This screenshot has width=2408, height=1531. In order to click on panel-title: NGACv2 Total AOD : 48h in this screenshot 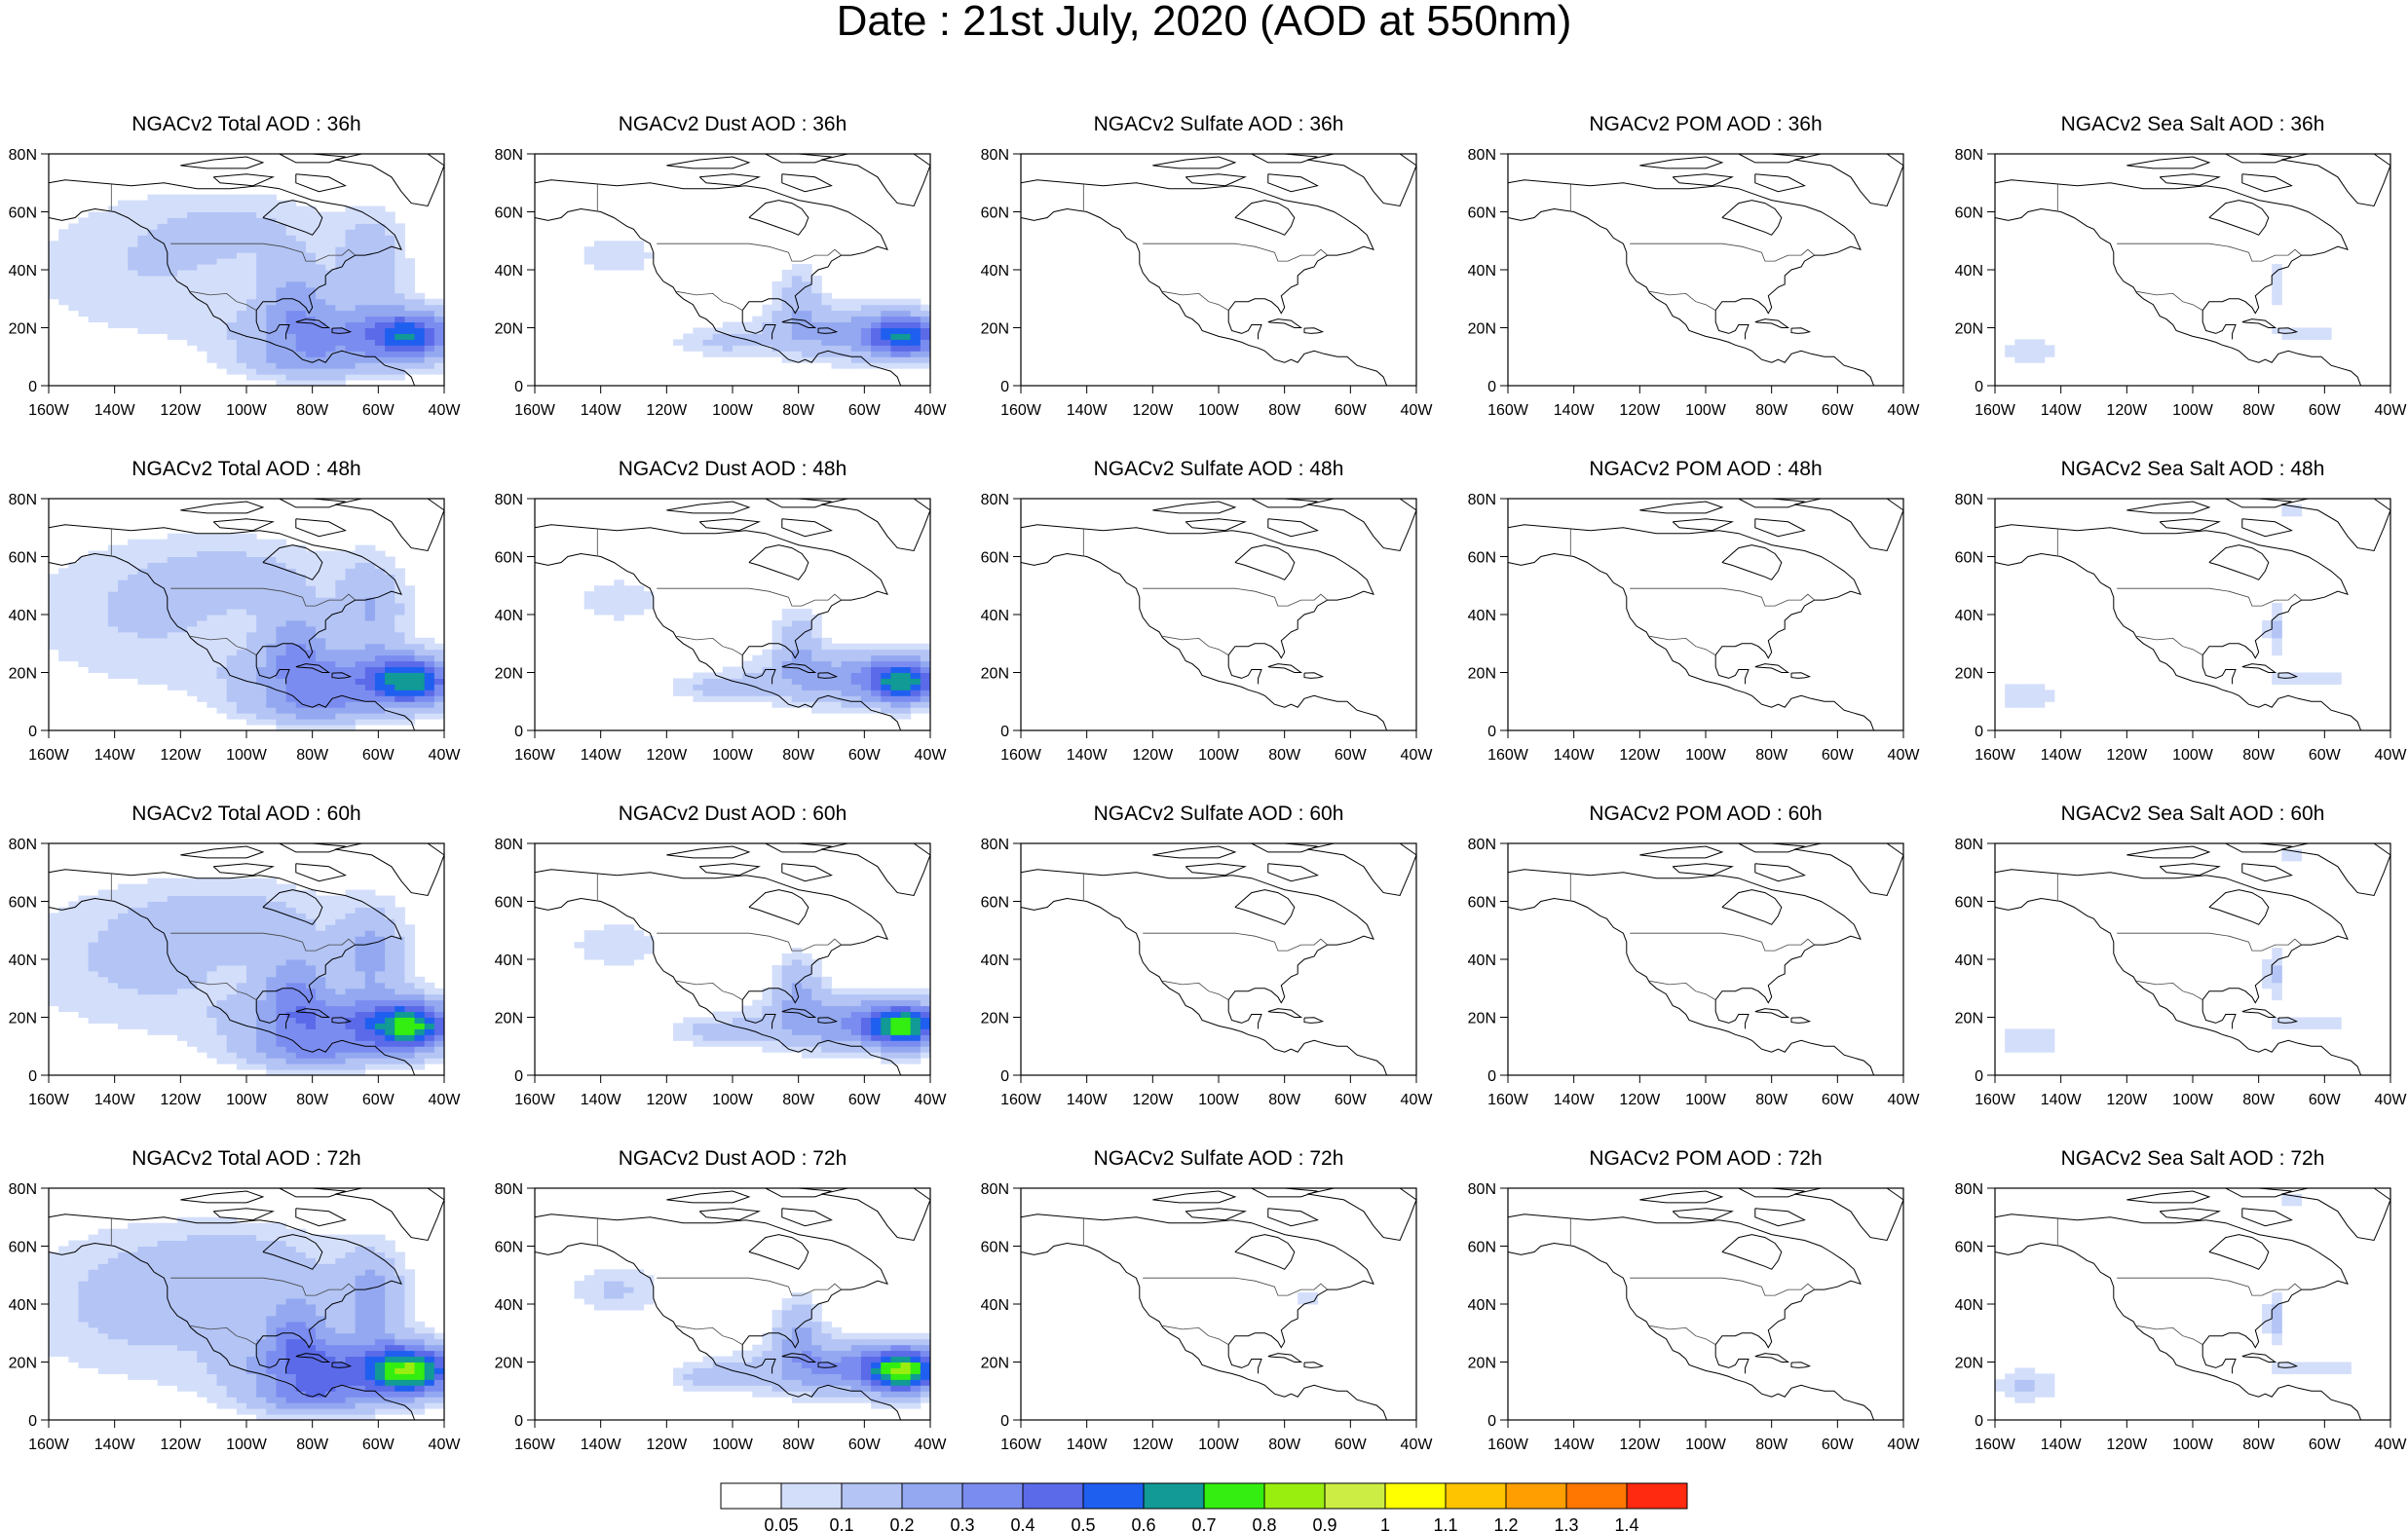, I will do `click(246, 469)`.